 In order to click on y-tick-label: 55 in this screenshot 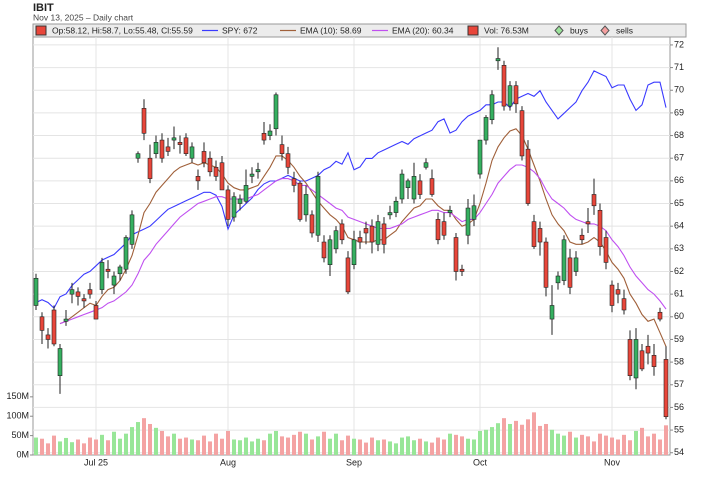, I will do `click(679, 429)`.